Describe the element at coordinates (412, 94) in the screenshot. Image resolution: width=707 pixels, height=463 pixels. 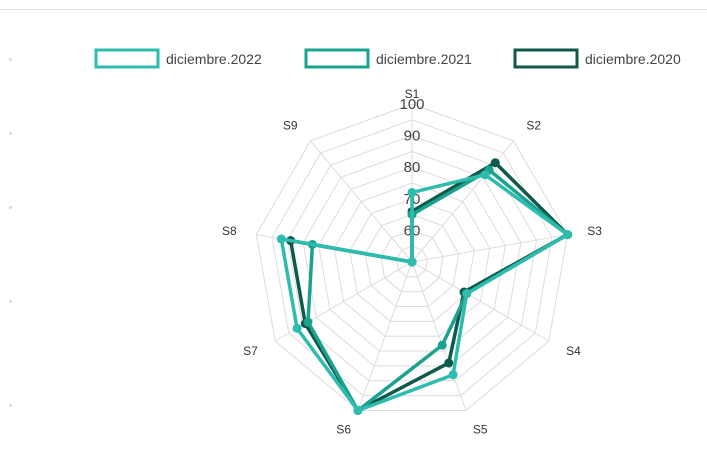
I see `axis-label-s1: S1` at that location.